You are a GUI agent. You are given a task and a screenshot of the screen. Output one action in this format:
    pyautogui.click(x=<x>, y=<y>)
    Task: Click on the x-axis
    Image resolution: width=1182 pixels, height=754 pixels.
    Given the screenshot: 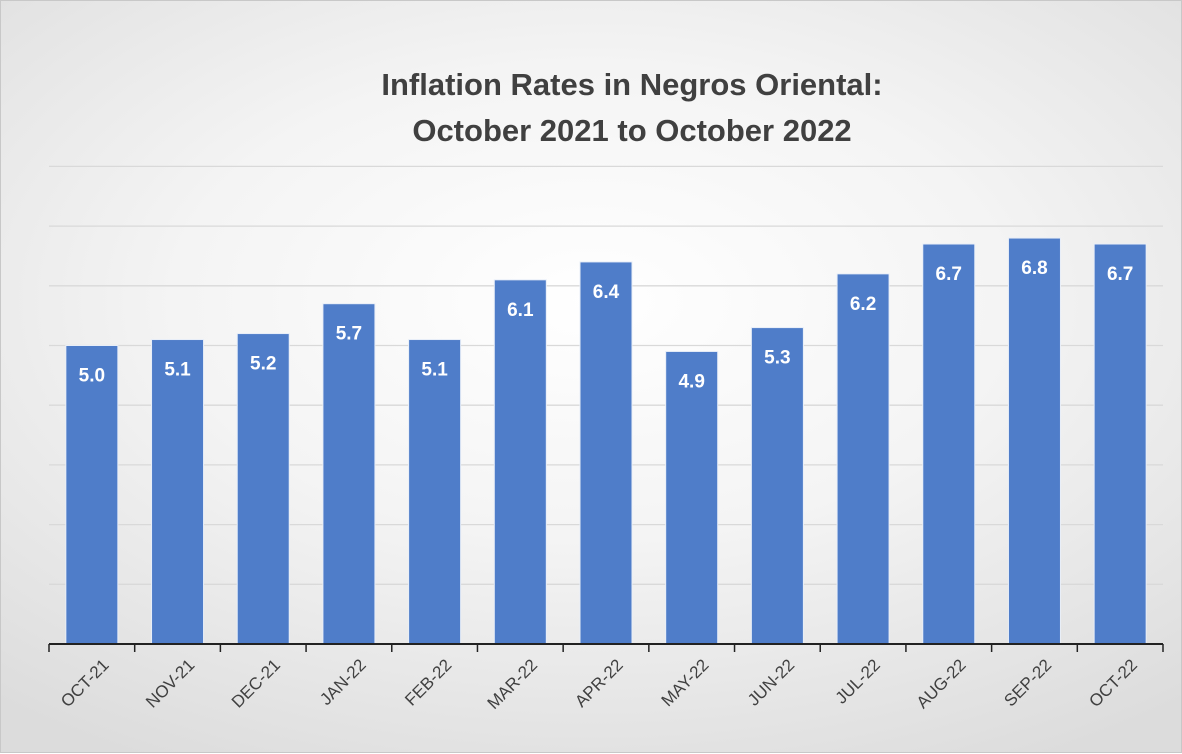 What is the action you would take?
    pyautogui.click(x=606, y=647)
    